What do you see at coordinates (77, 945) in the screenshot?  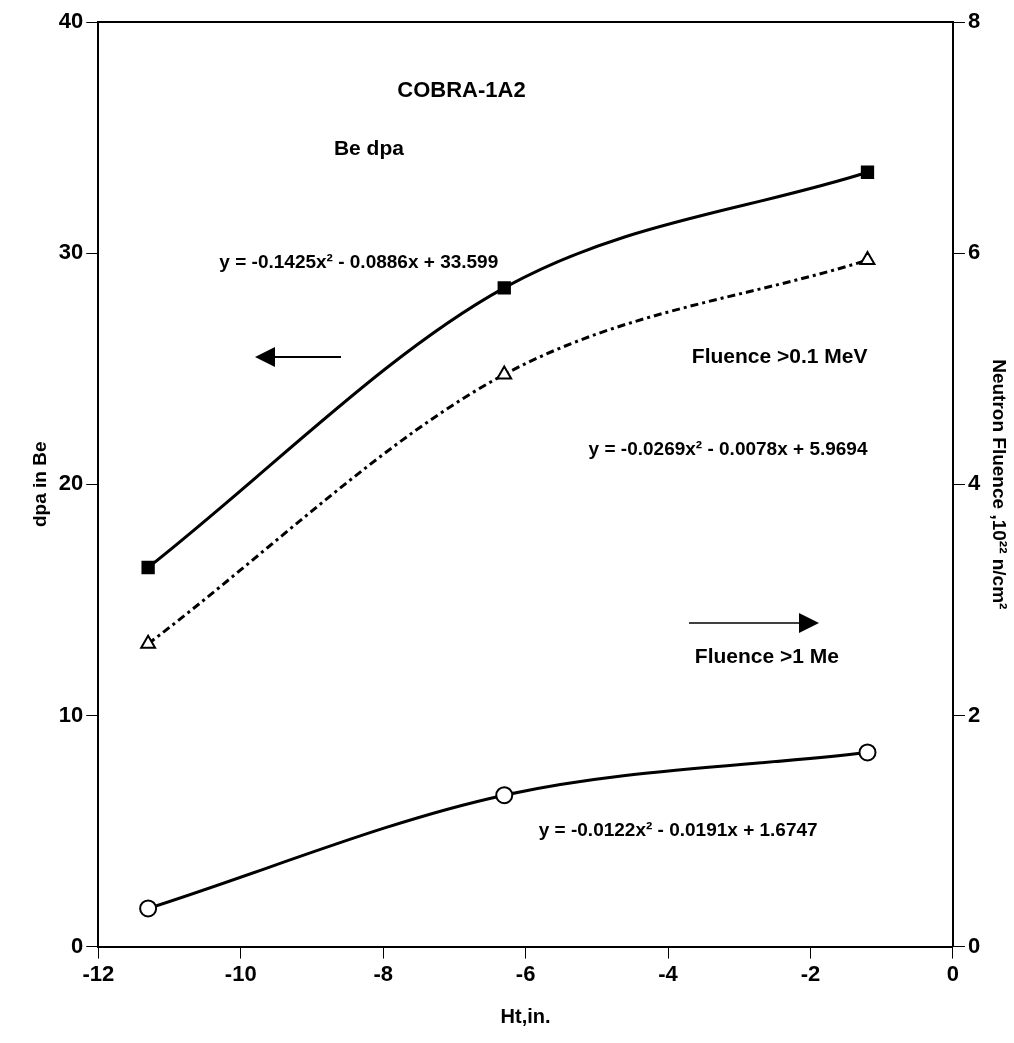 I see `y-tick-label: 0` at bounding box center [77, 945].